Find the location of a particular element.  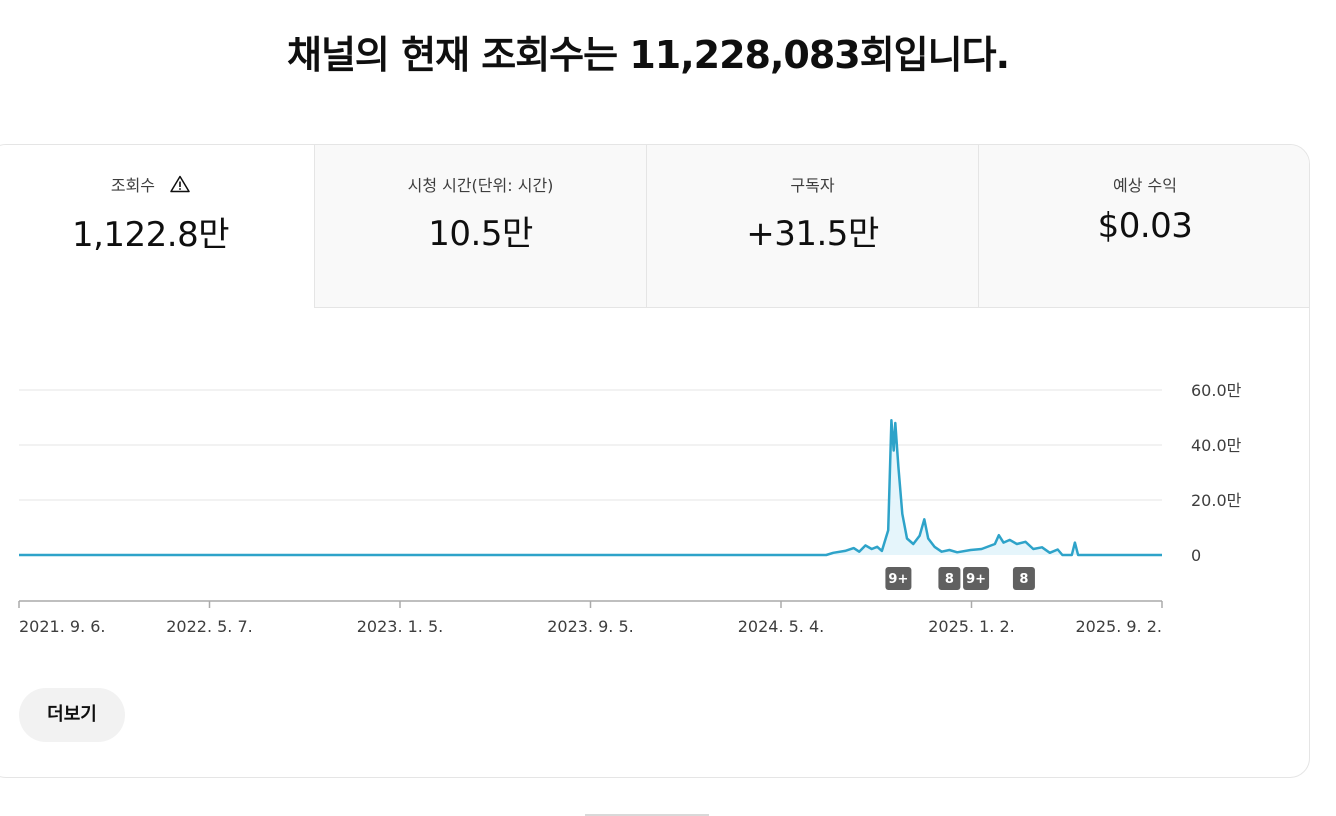

tab-views-value: 1,122.8만 is located at coordinates (150, 235).